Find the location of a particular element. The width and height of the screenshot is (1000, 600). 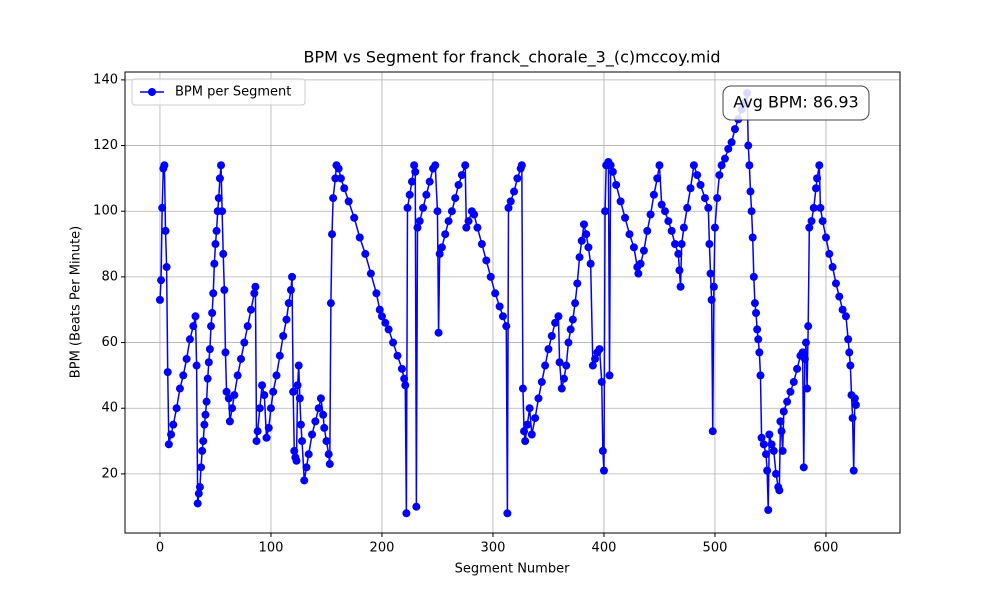

x-axis-label: Segment Number is located at coordinates (513, 569).